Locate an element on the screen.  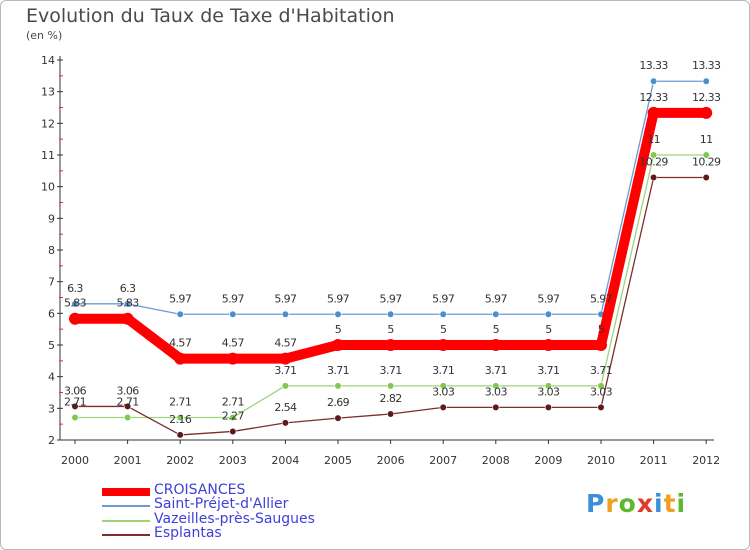
legend-label-esplantas: Esplantas is located at coordinates (188, 533).